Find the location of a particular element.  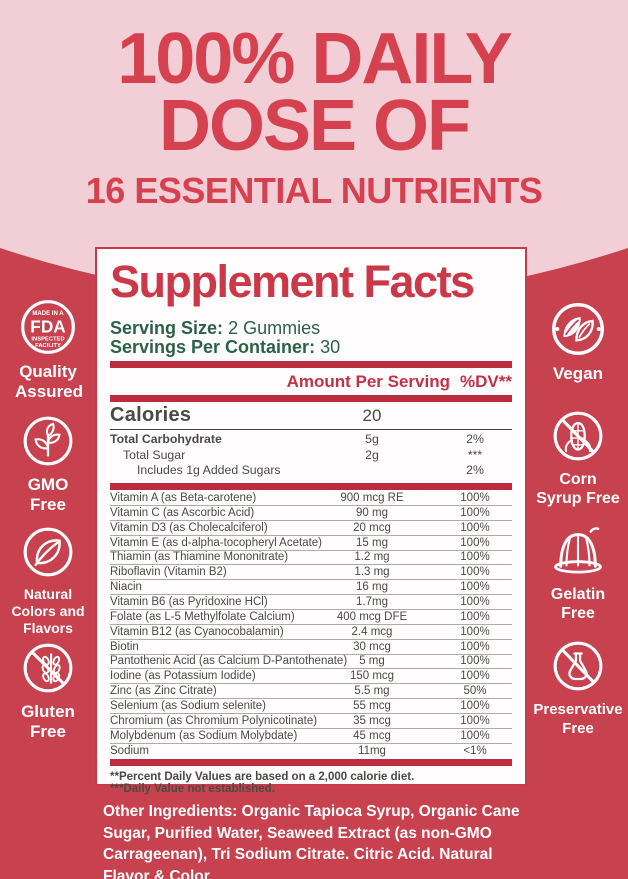

gelatin-free-icon is located at coordinates (578, 550).